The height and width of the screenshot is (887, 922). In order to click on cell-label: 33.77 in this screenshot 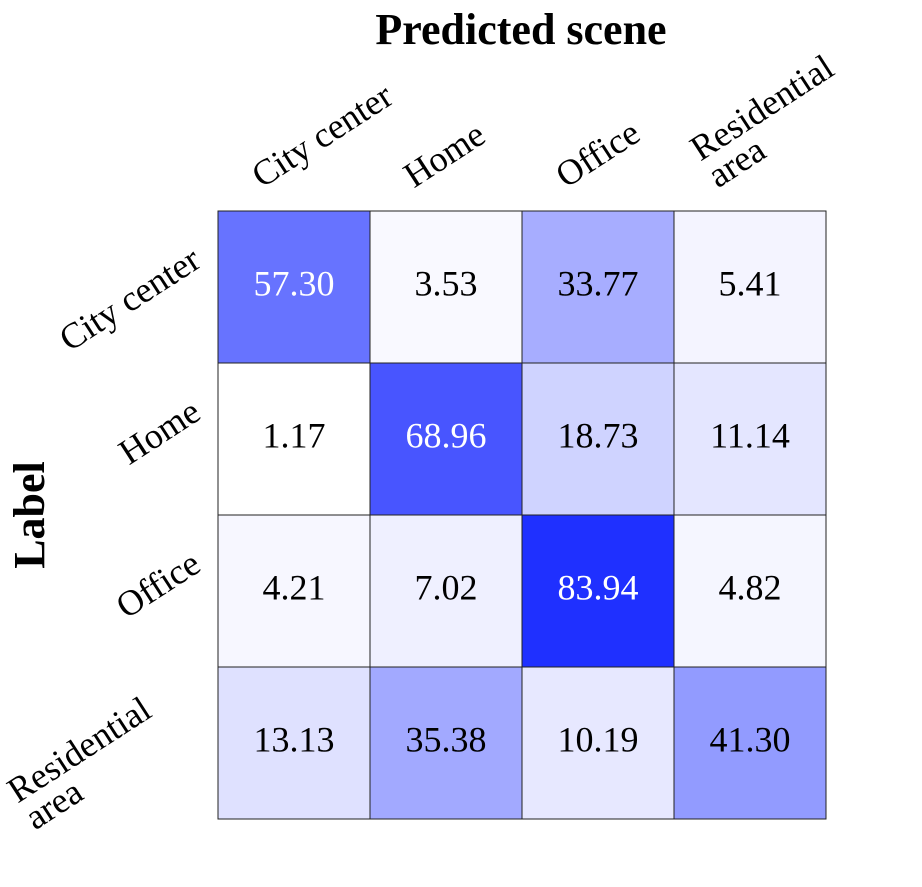, I will do `click(598, 283)`.